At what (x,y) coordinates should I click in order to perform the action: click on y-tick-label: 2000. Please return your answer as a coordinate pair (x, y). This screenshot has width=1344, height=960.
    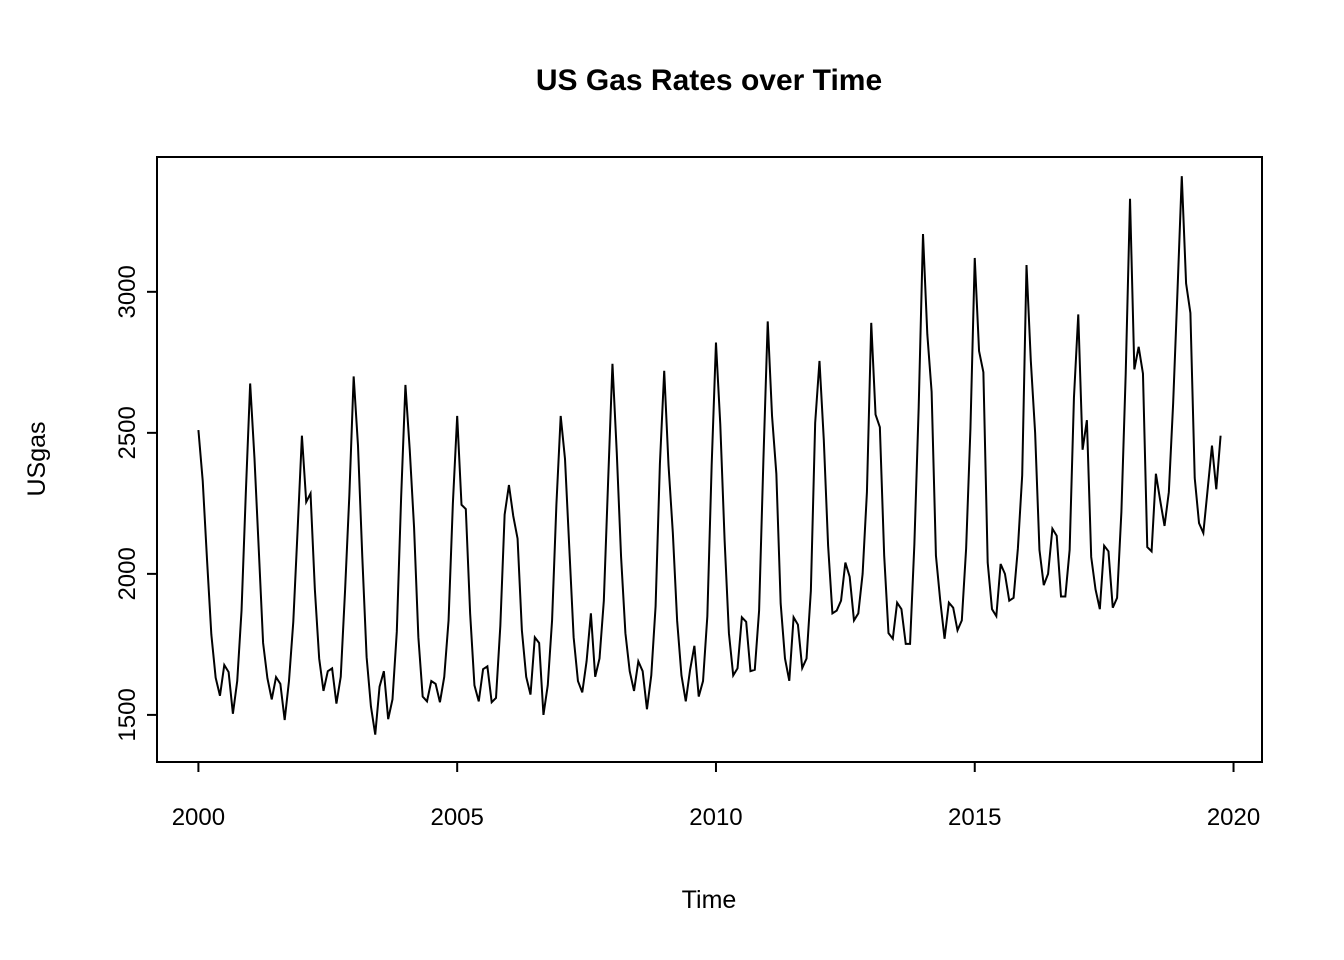
    Looking at the image, I should click on (127, 573).